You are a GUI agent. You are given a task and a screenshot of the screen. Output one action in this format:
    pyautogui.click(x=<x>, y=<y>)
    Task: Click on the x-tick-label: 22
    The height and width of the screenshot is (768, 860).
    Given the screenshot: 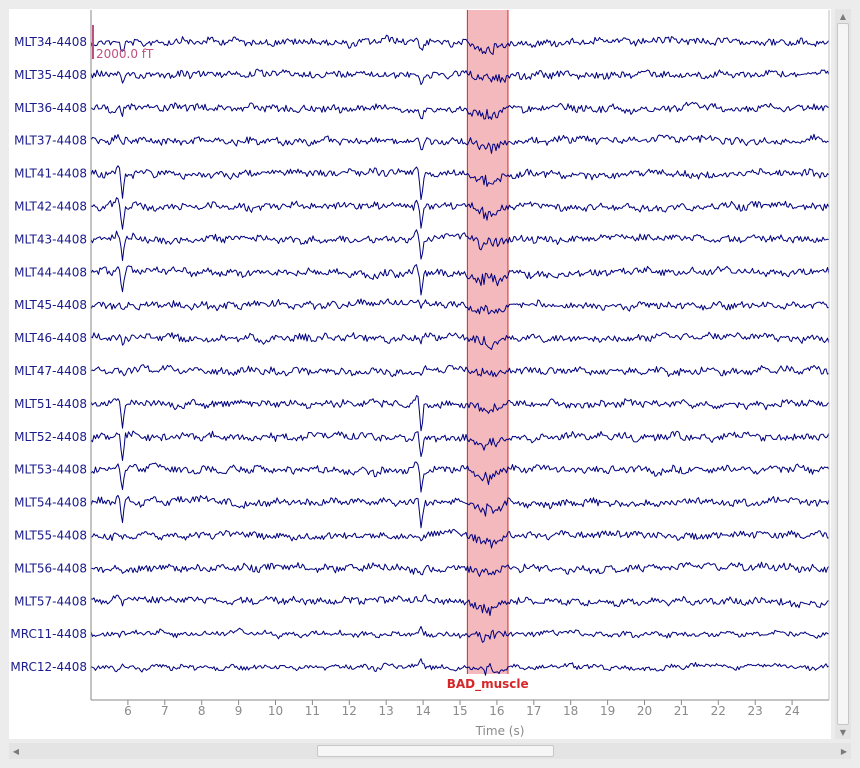 What is the action you would take?
    pyautogui.click(x=718, y=711)
    